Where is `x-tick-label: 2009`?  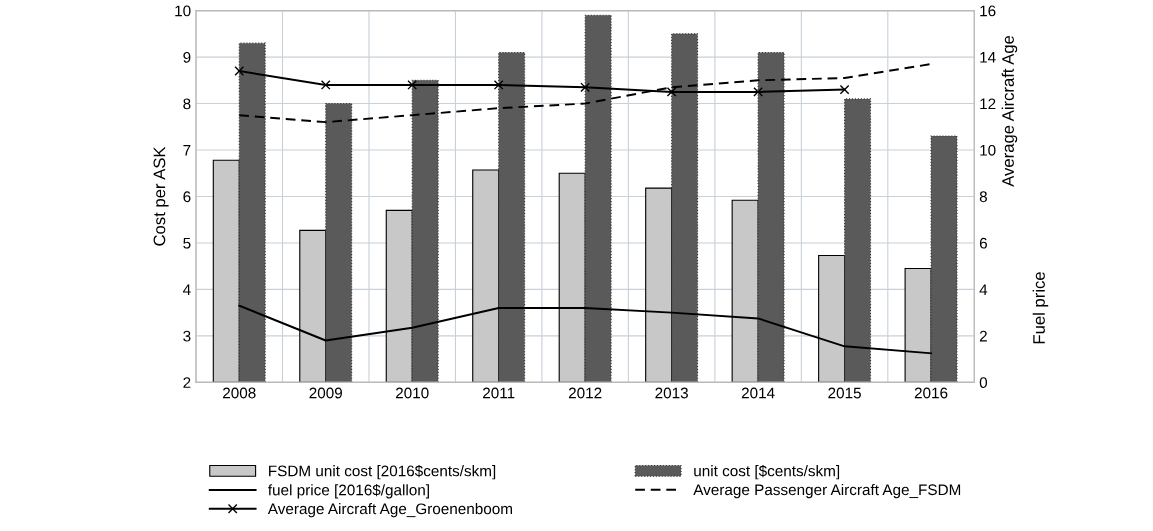 x-tick-label: 2009 is located at coordinates (325, 393).